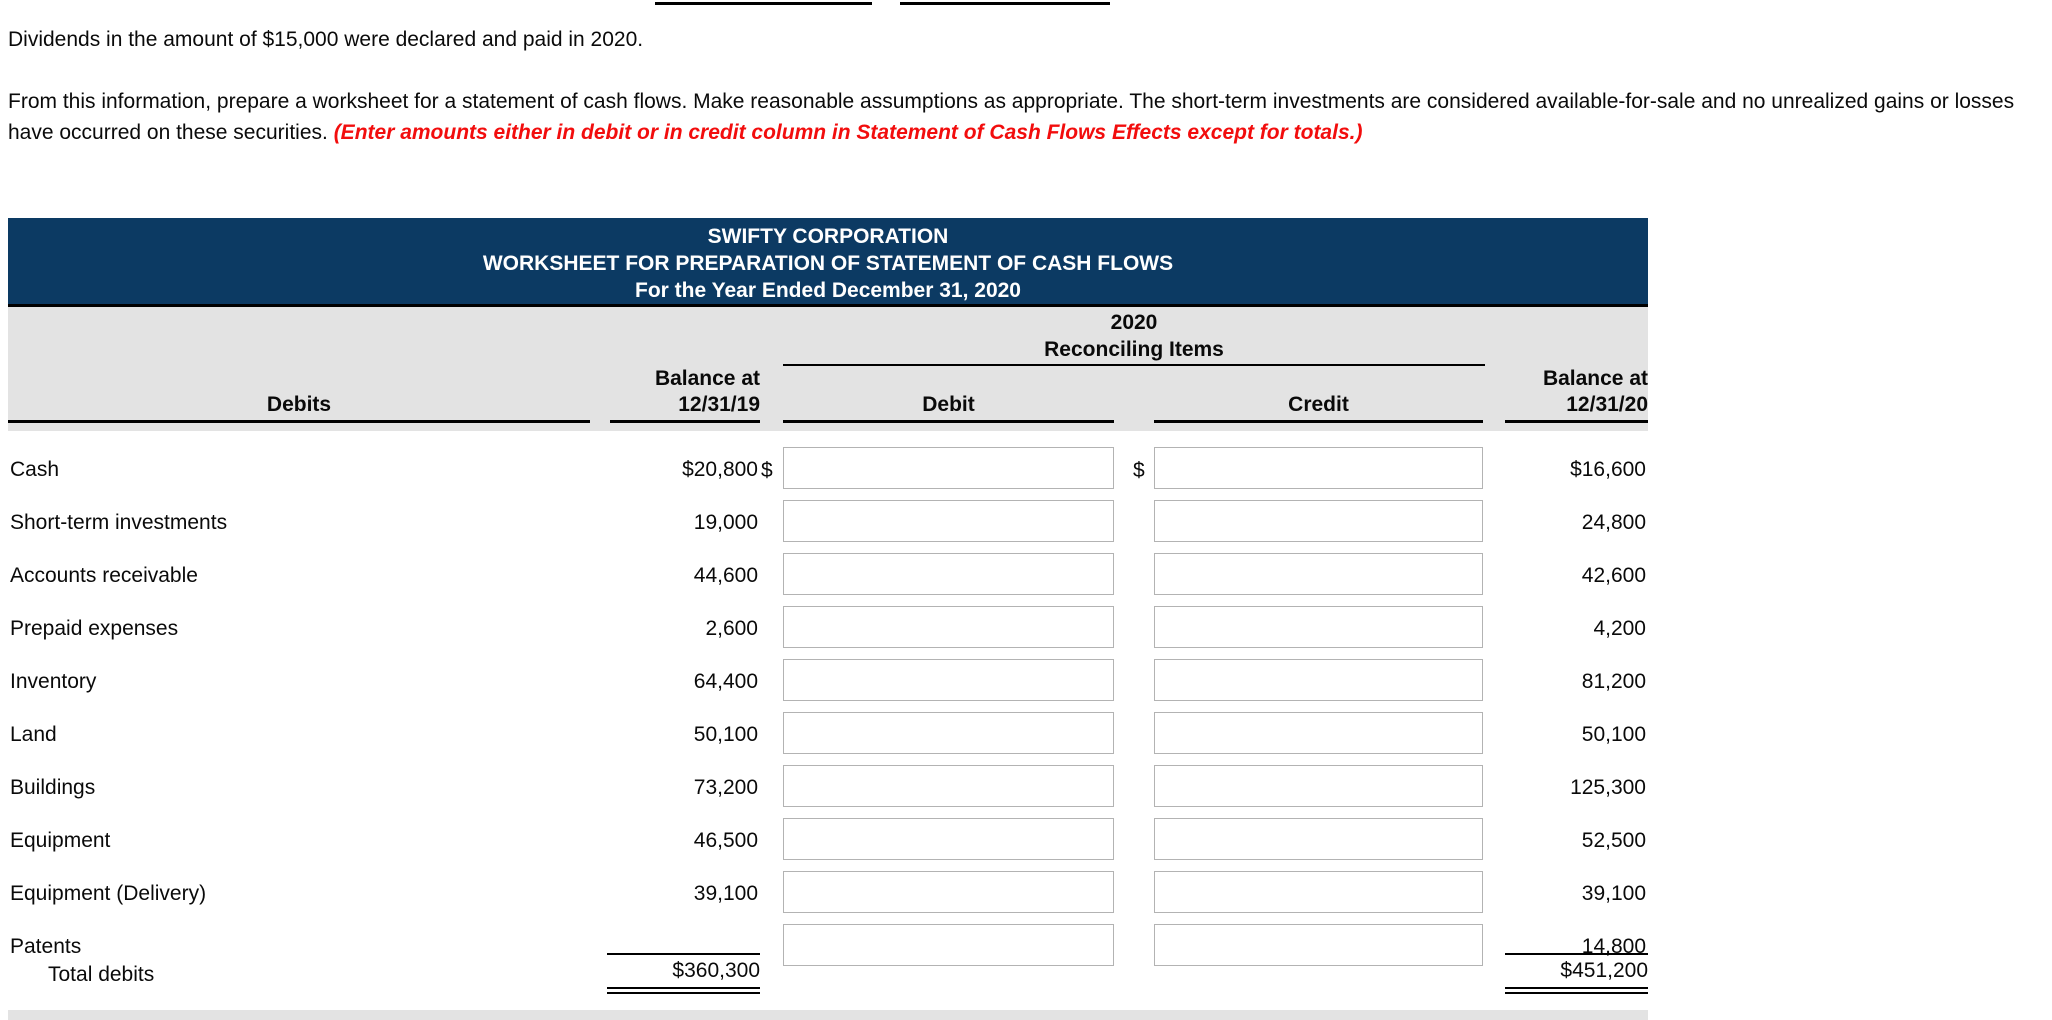 The width and height of the screenshot is (2052, 1020). What do you see at coordinates (1139, 470) in the screenshot?
I see `credit-currency-symbol: $` at bounding box center [1139, 470].